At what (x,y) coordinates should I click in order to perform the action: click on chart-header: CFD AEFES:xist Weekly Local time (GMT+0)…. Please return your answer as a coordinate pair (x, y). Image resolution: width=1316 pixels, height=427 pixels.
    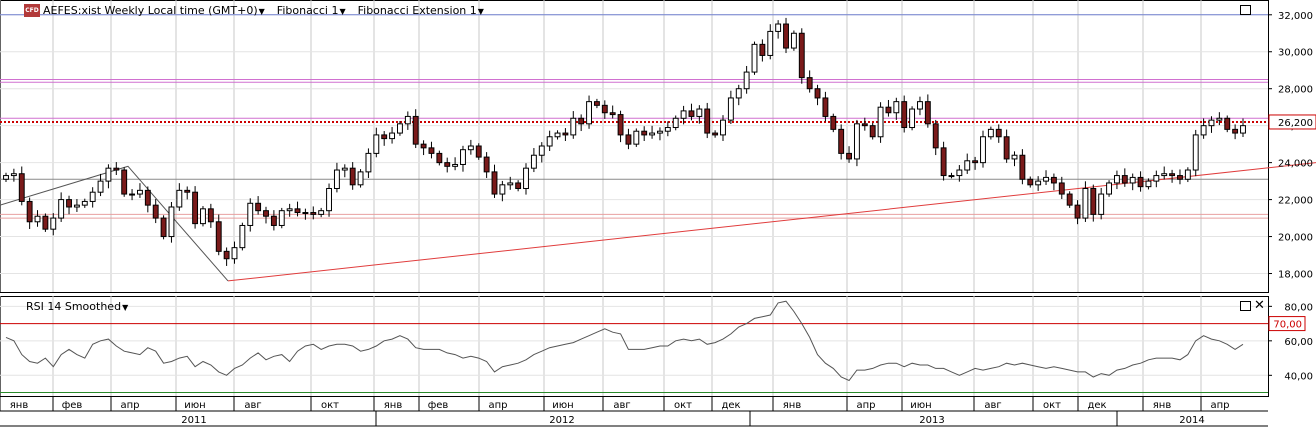
    Looking at the image, I should click on (248, 10).